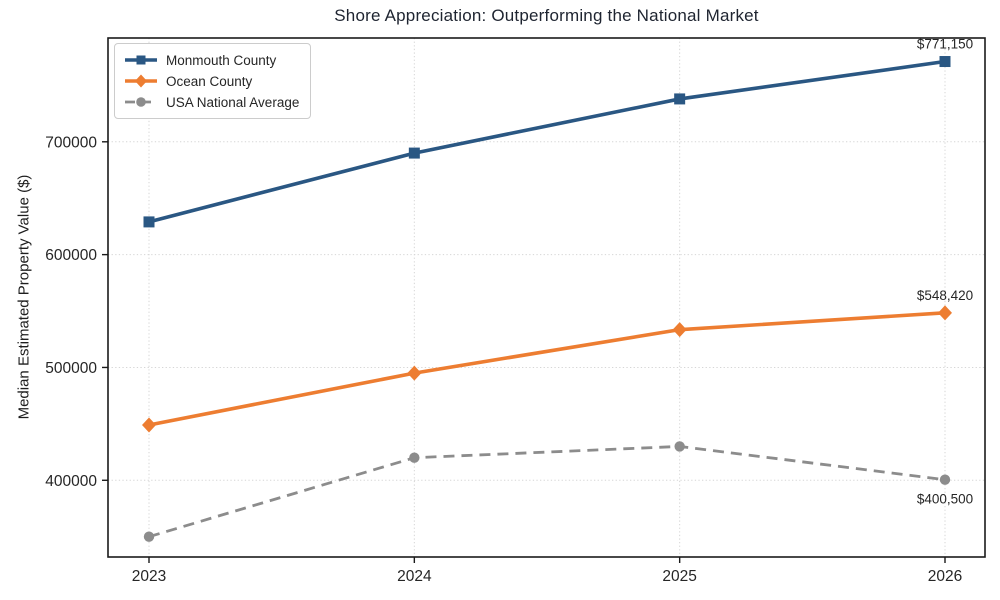  Describe the element at coordinates (414, 373) in the screenshot. I see `marker-ocean-county-2024` at that location.